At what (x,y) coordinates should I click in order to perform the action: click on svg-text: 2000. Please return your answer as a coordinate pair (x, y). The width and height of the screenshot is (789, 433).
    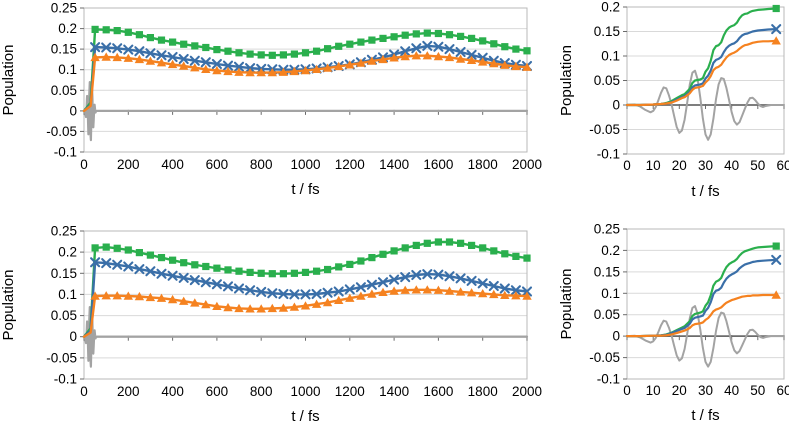
    Looking at the image, I should click on (527, 391).